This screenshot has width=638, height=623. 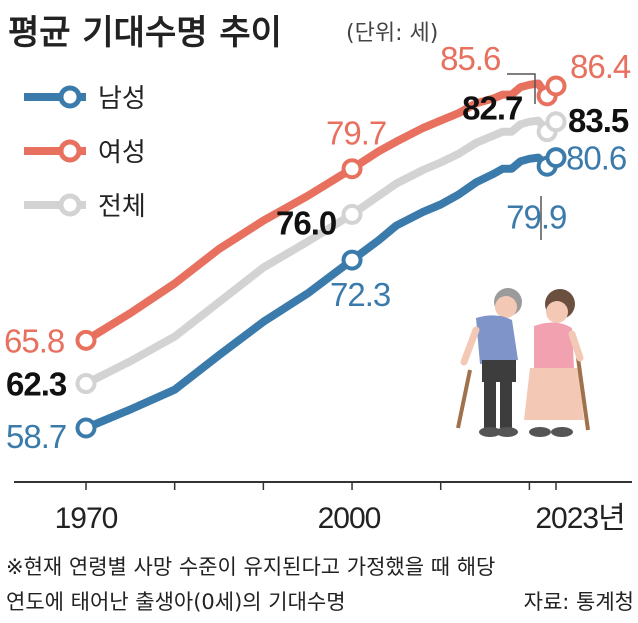 I want to click on legend-marker-male, so click(x=70, y=97).